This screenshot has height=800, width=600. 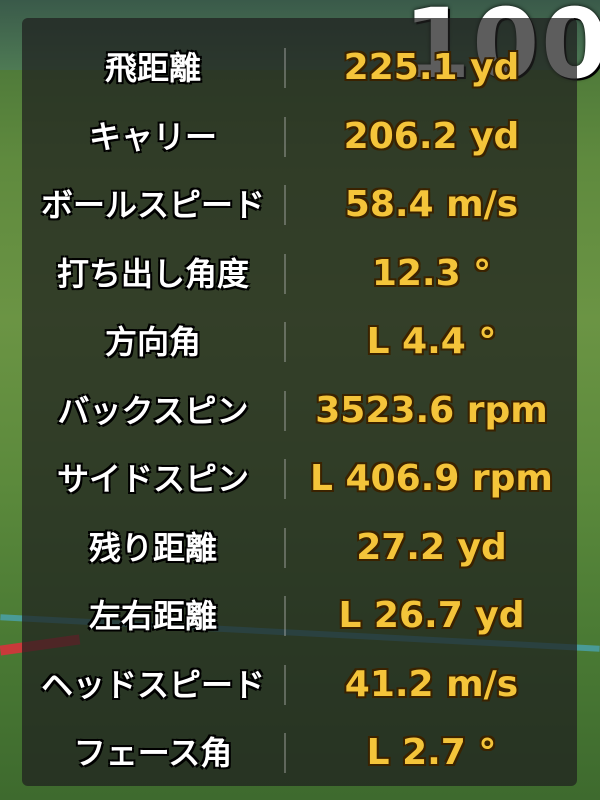 I want to click on stat-row: 飛距離 225.1 yd, so click(x=299, y=68).